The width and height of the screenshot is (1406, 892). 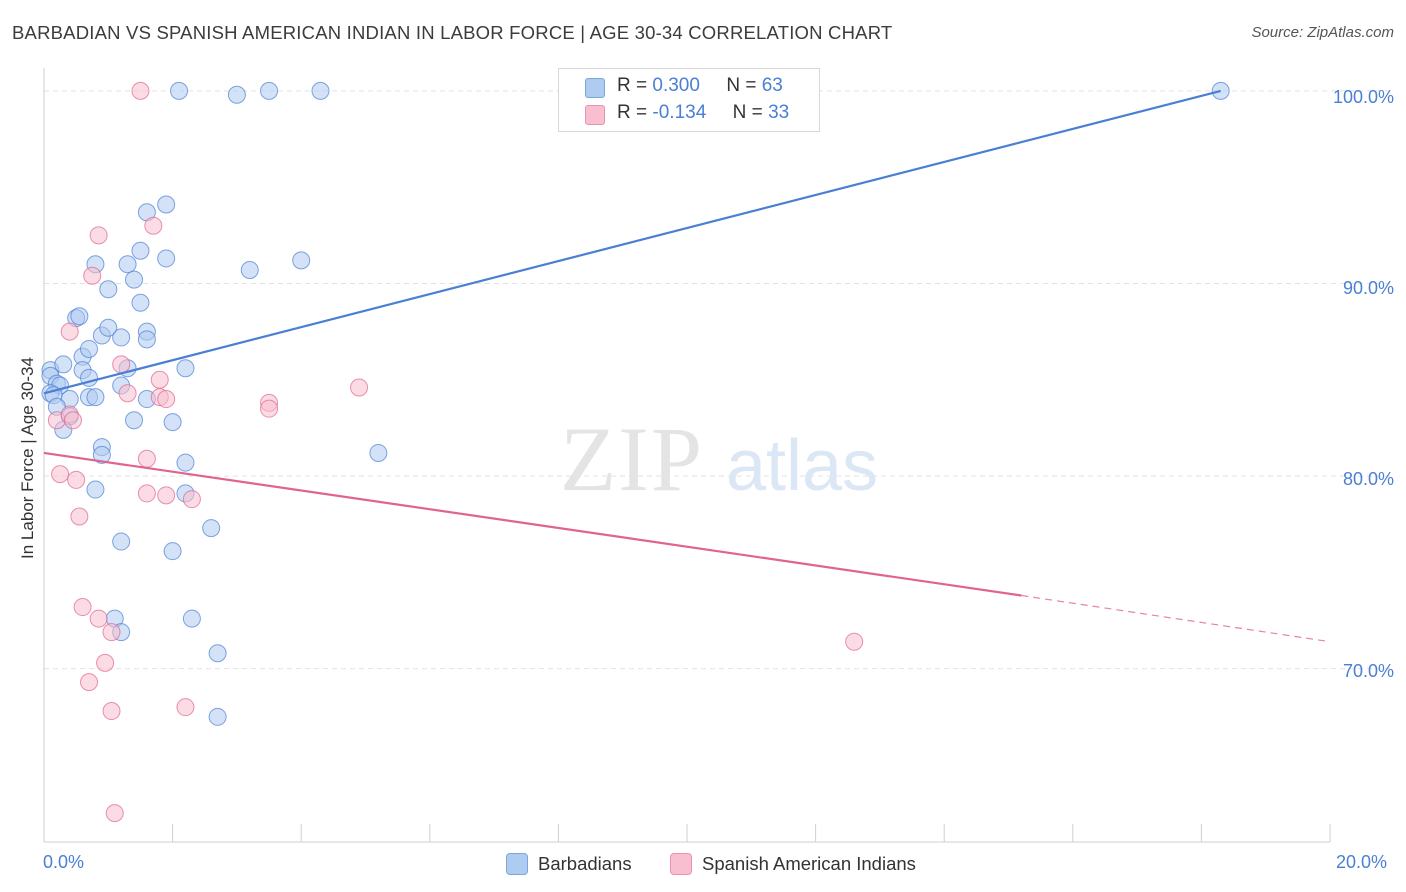 I want to click on y-tick-label-90: 90.0%, so click(x=1368, y=288).